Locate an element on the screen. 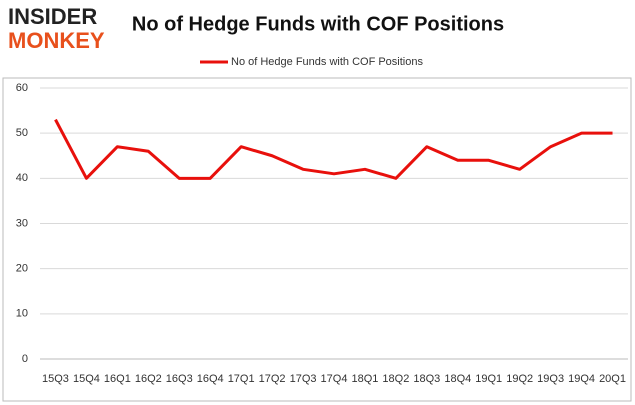 This screenshot has width=635, height=405. logo-top: INSIDER is located at coordinates (52, 16).